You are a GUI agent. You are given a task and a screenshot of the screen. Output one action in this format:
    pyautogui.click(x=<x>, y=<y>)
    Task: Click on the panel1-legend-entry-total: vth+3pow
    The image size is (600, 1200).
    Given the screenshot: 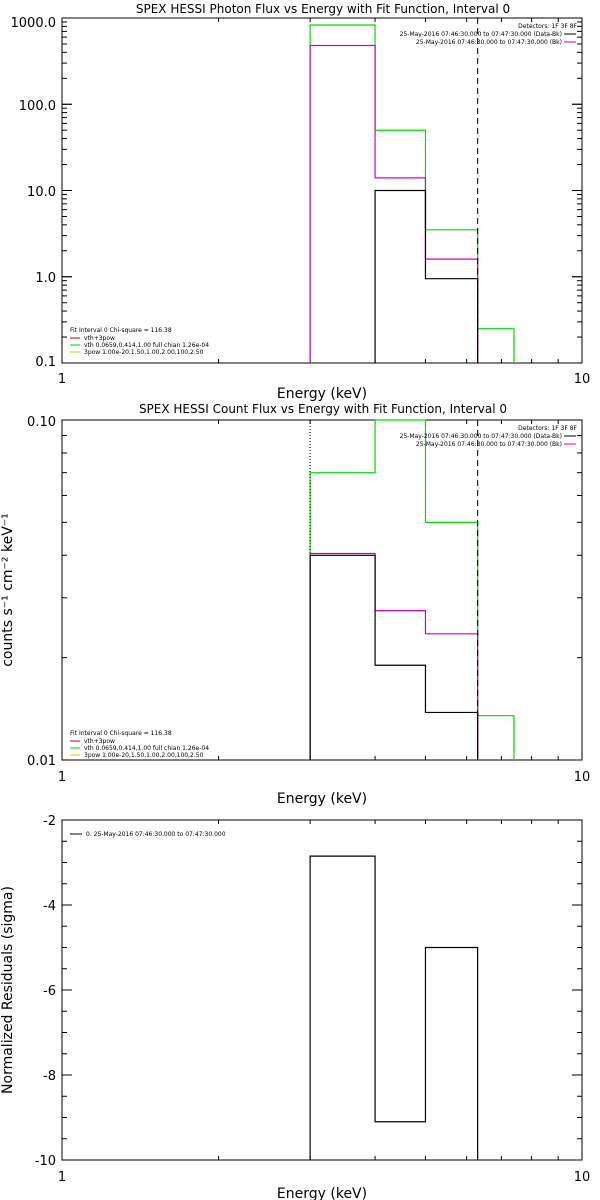 What is the action you would take?
    pyautogui.click(x=99, y=338)
    